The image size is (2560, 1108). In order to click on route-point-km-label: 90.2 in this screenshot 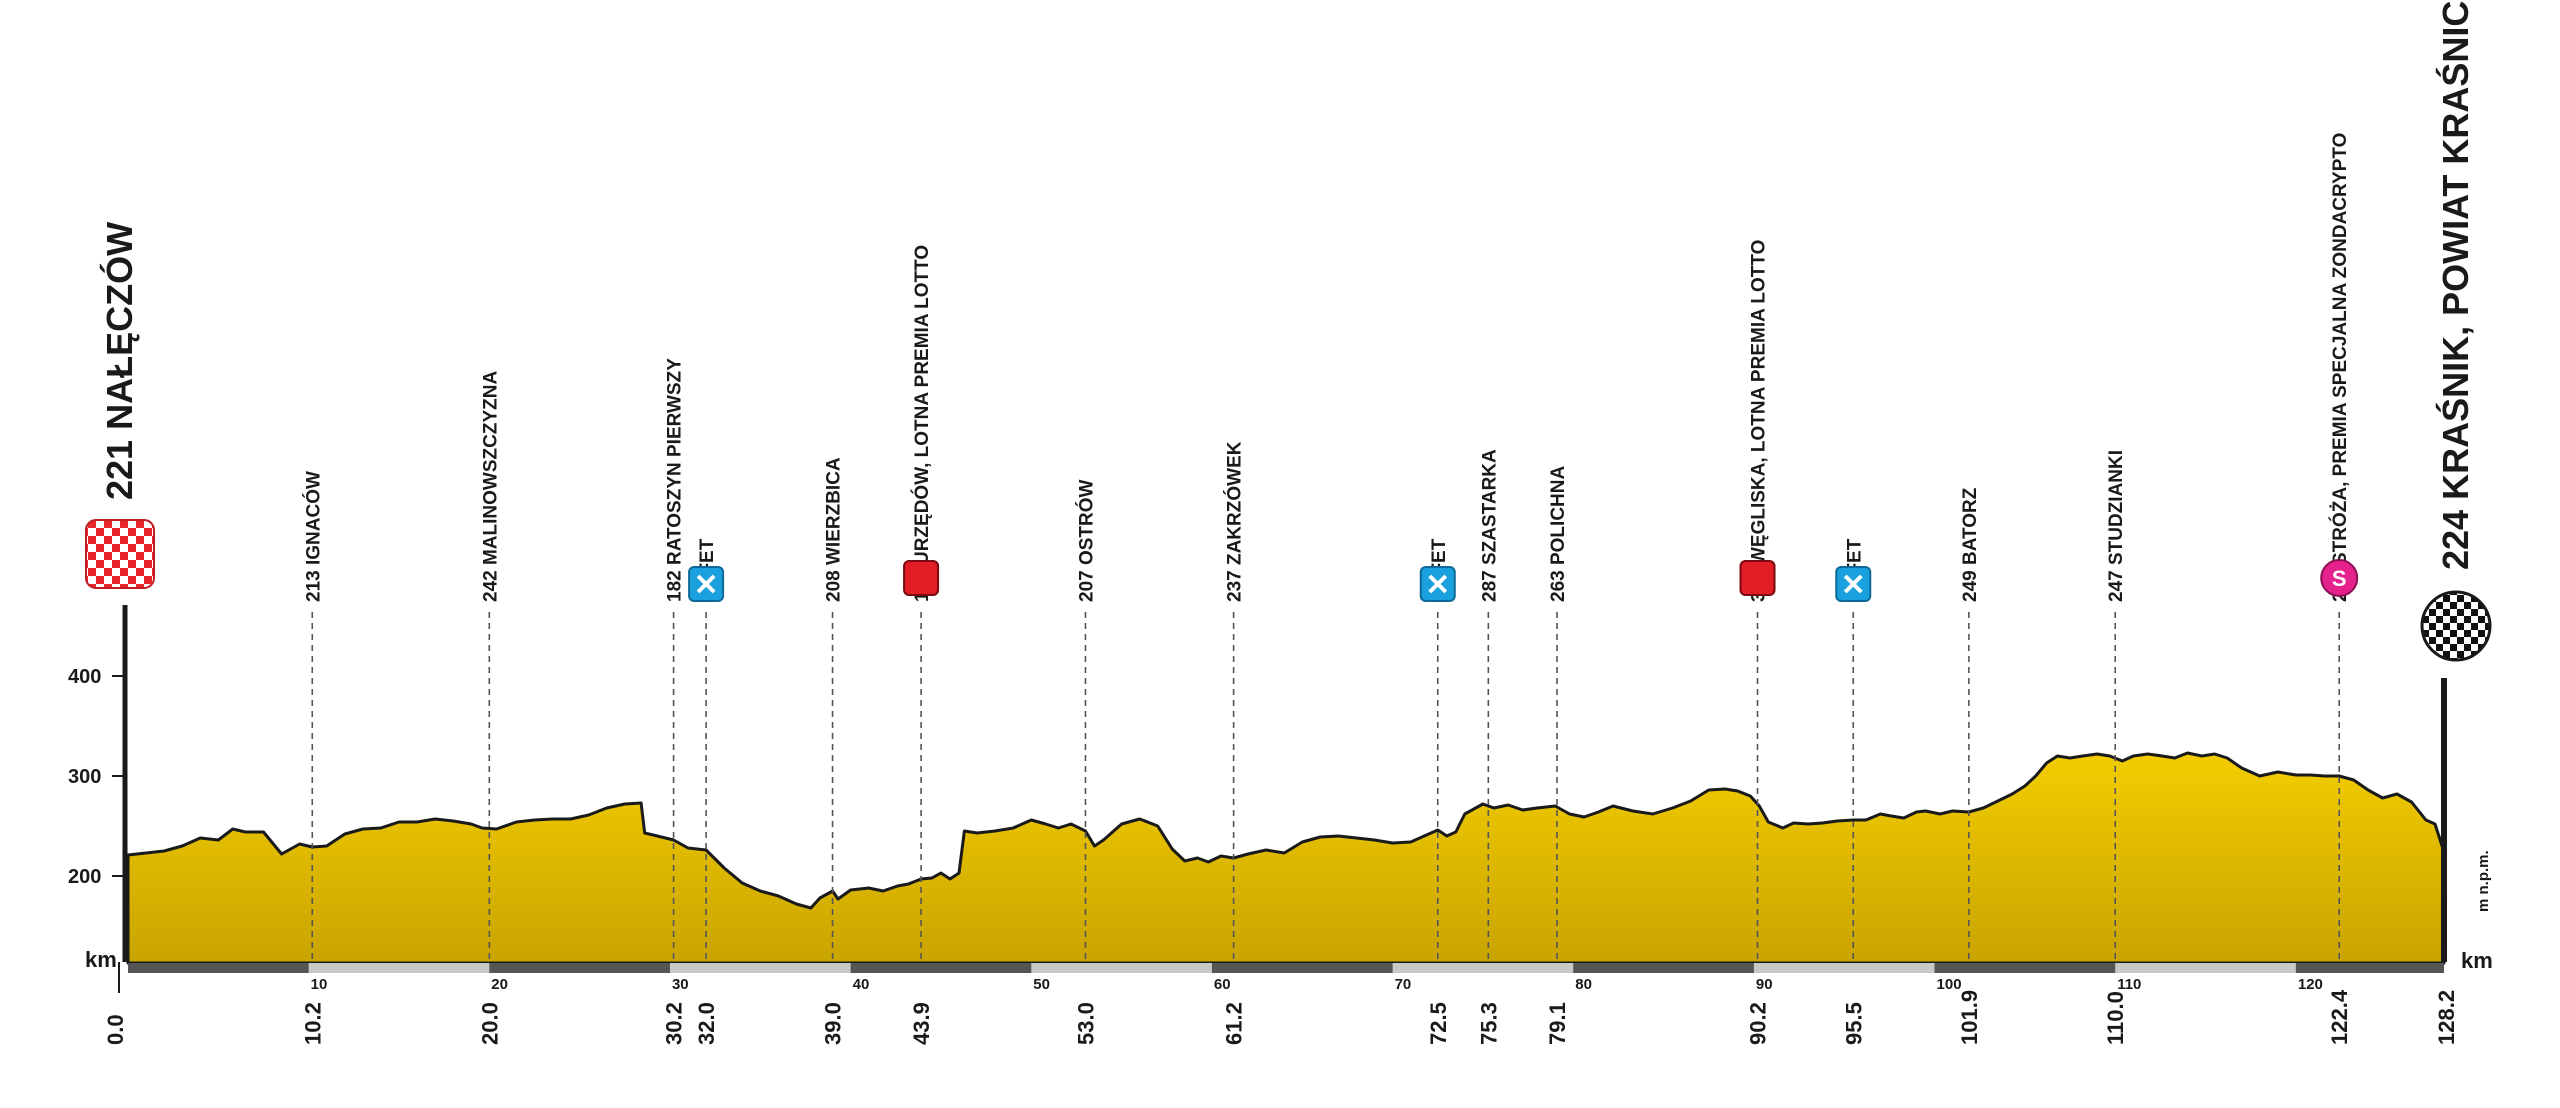, I will do `click(1758, 1023)`.